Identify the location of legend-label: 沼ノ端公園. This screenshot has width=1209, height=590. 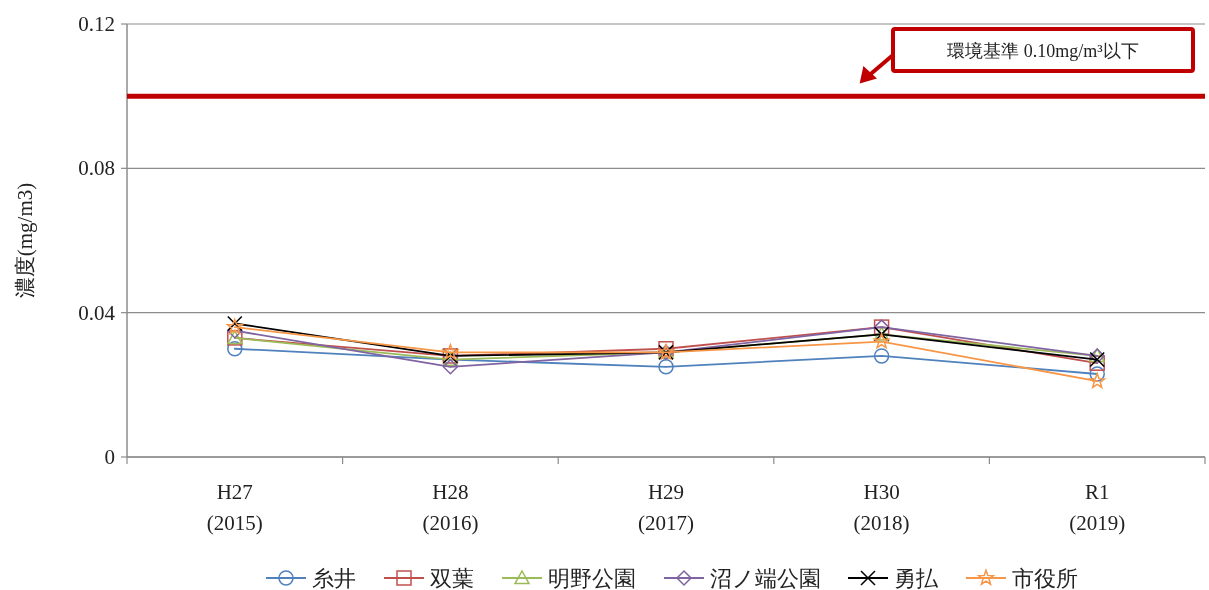
(765, 578).